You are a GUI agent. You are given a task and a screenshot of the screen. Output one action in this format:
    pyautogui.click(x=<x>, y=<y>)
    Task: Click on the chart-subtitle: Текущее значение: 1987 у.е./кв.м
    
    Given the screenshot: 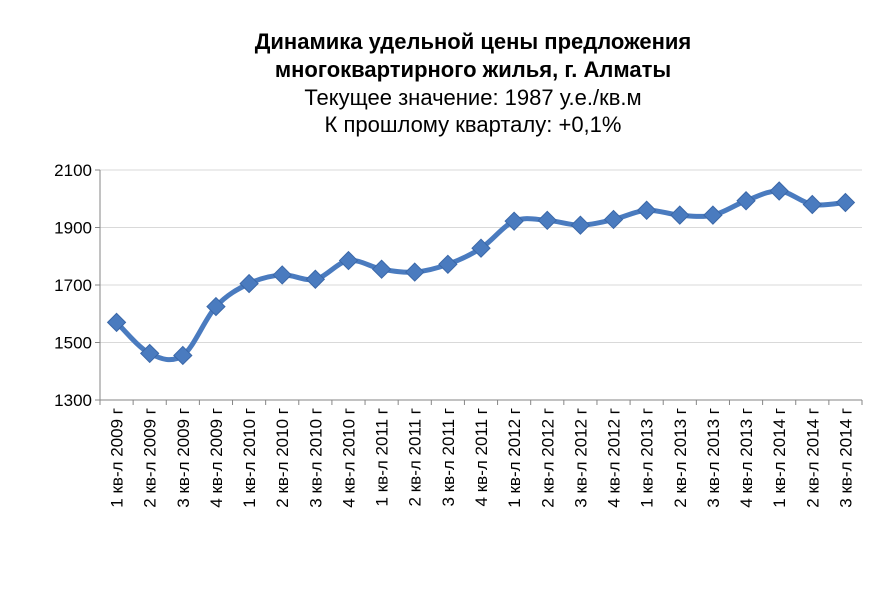 What is the action you would take?
    pyautogui.click(x=473, y=97)
    